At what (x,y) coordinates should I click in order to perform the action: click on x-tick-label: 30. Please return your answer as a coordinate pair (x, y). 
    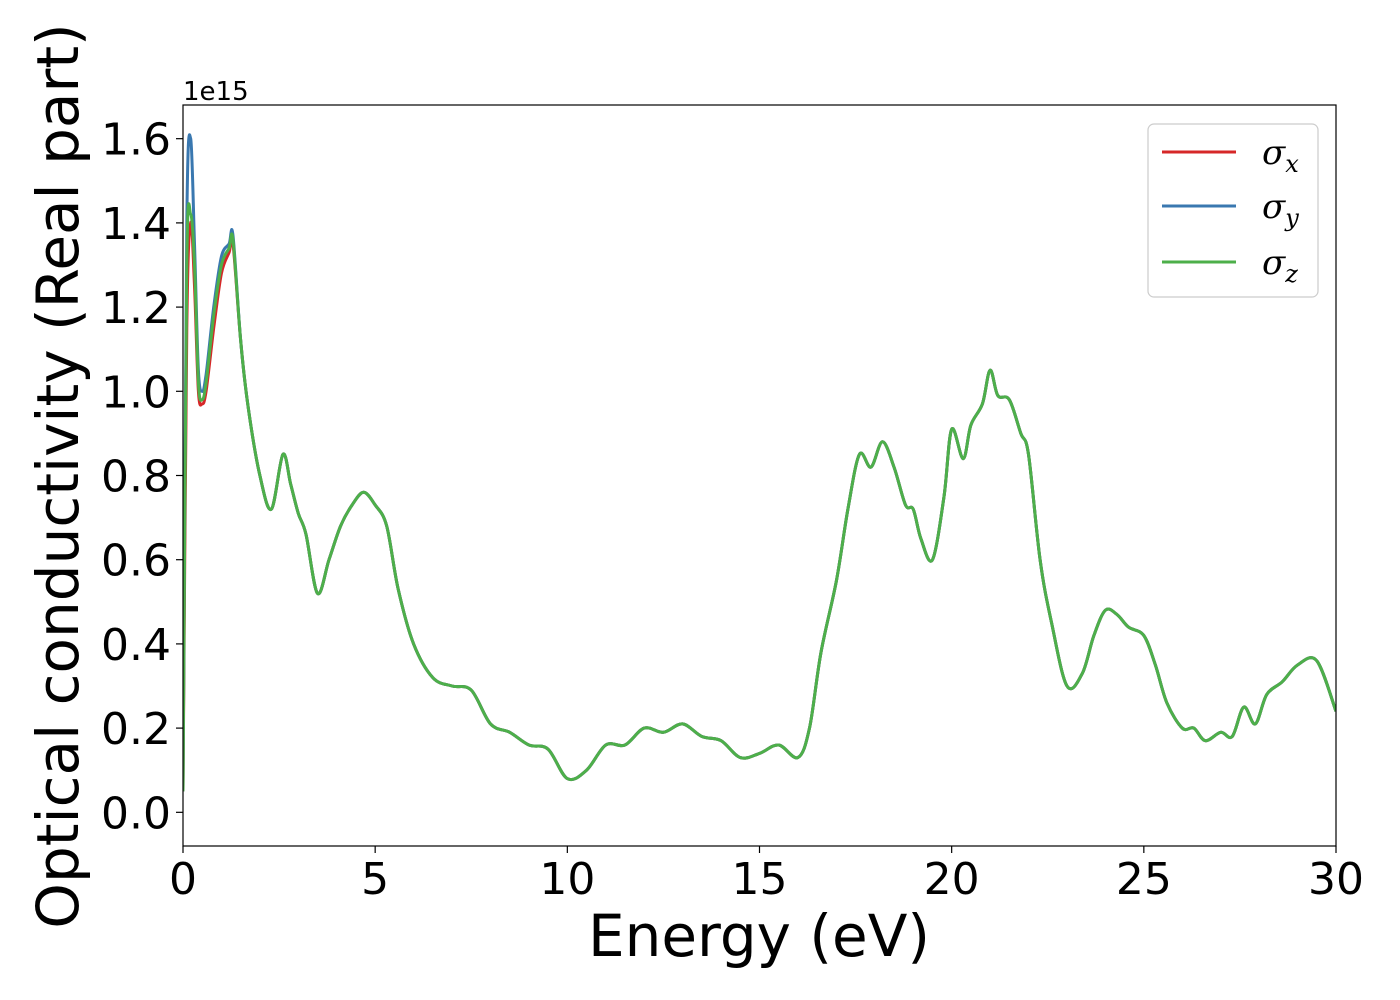
    Looking at the image, I should click on (1336, 879).